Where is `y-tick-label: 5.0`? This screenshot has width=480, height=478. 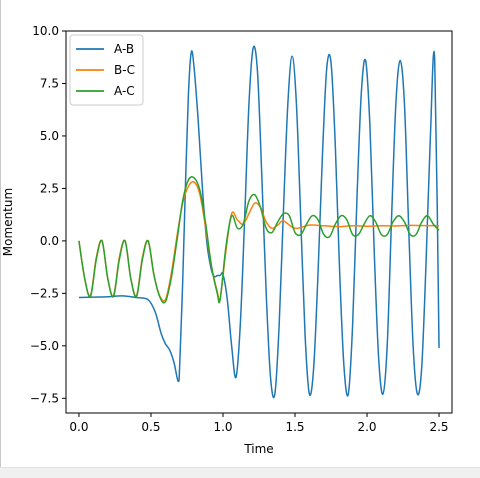
y-tick-label: 5.0 is located at coordinates (49, 136).